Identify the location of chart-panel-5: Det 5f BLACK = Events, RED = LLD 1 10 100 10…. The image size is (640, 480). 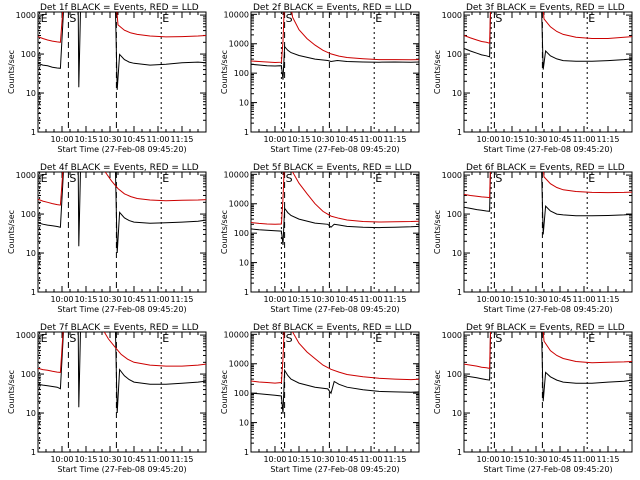
(320, 238).